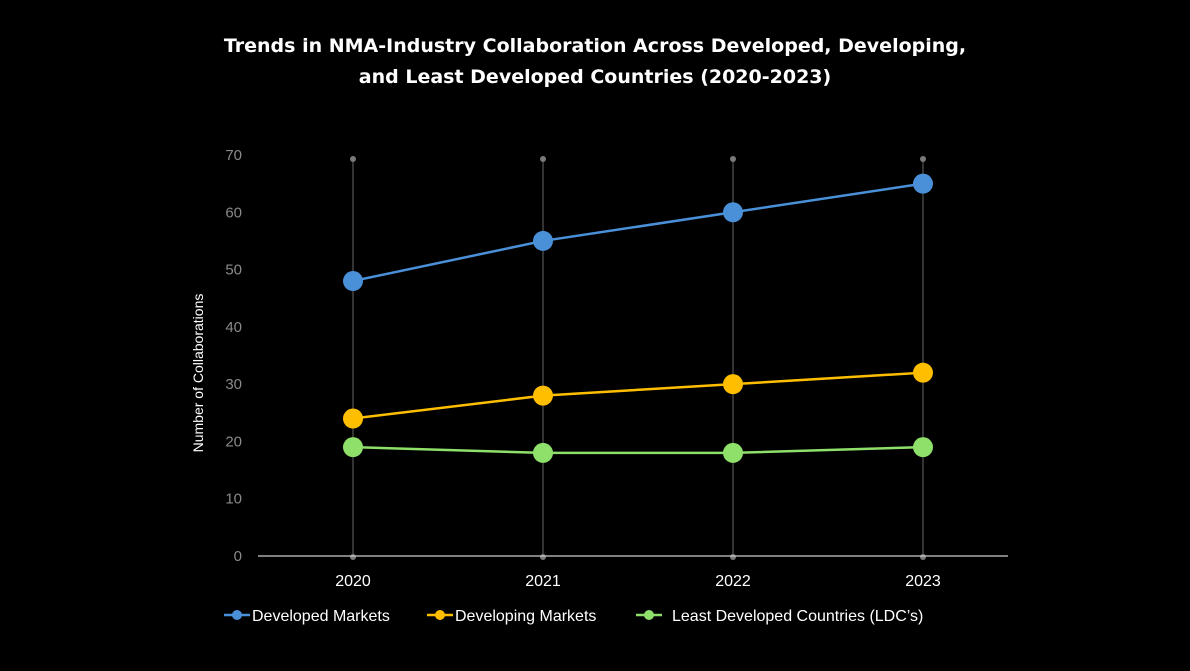  What do you see at coordinates (353, 581) in the screenshot?
I see `x-tick-label-2020: 2020` at bounding box center [353, 581].